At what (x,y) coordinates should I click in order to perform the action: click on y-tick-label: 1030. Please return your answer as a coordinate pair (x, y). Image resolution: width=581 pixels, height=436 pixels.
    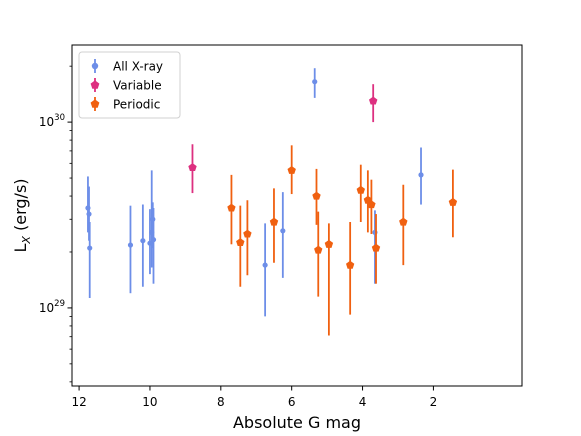
    Looking at the image, I should click on (52, 121).